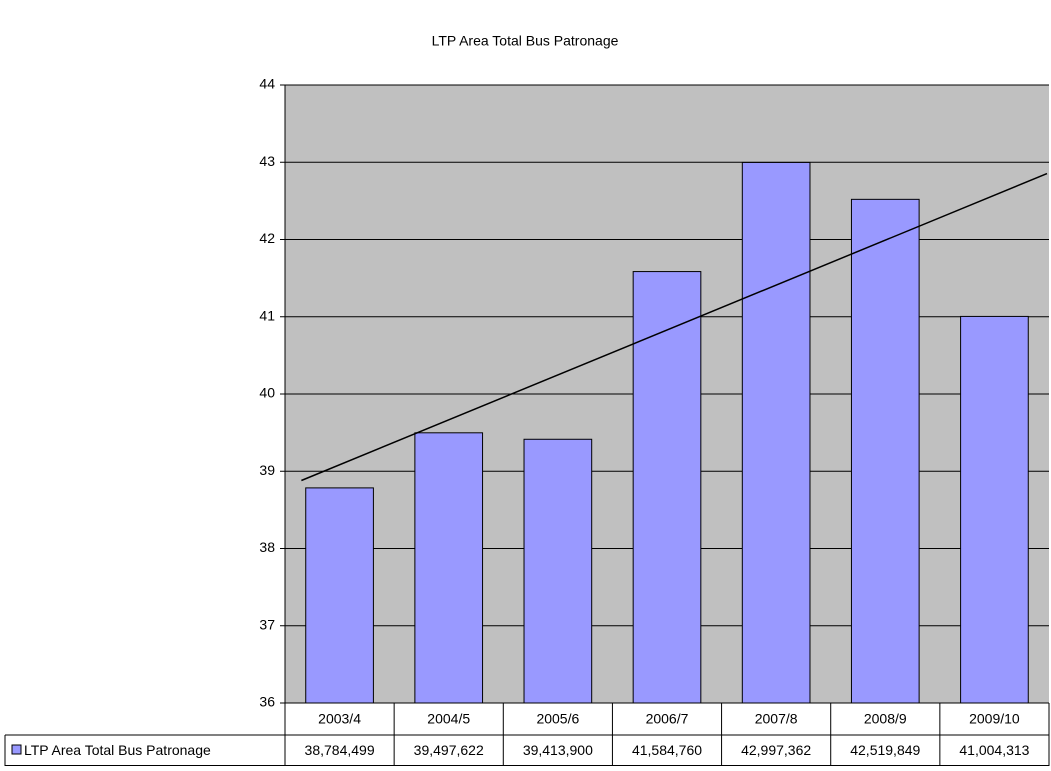 Image resolution: width=1051 pixels, height=771 pixels. I want to click on y-tick-label: 37, so click(267, 624).